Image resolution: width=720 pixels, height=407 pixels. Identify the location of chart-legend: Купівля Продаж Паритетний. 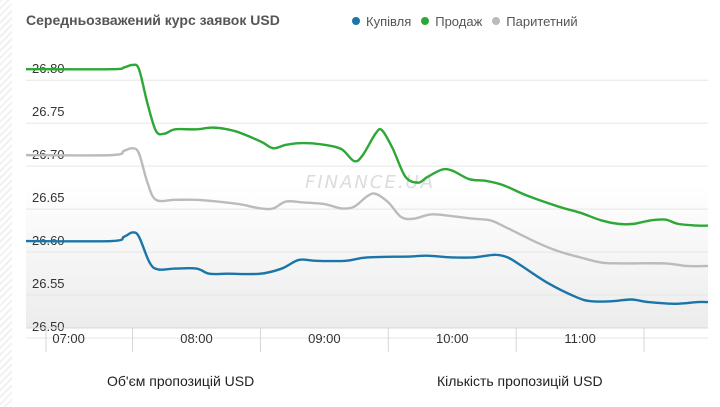
(470, 21).